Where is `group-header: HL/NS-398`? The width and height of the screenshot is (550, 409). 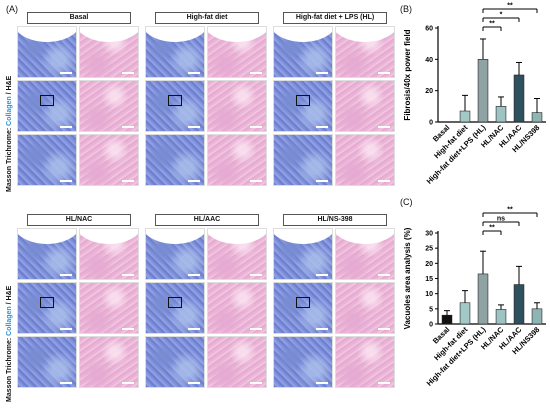 group-header: HL/NS-398 is located at coordinates (335, 220).